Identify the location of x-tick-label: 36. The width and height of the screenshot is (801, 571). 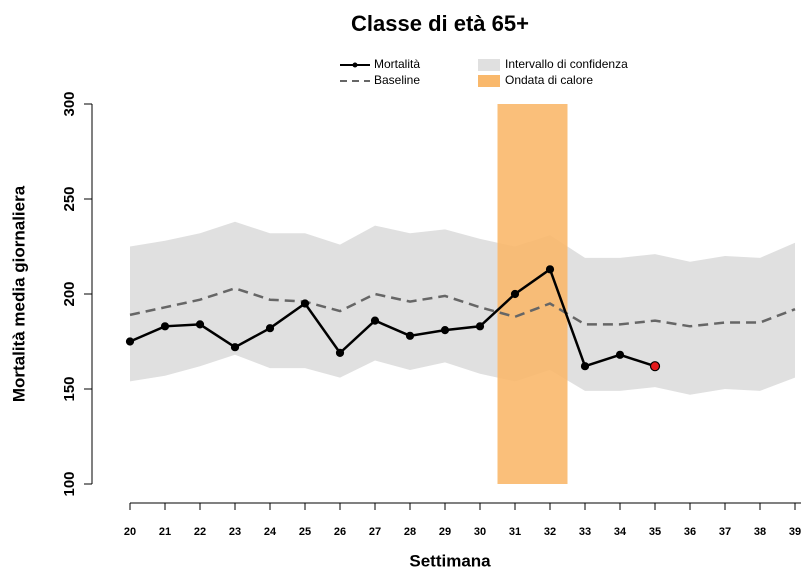
(690, 532).